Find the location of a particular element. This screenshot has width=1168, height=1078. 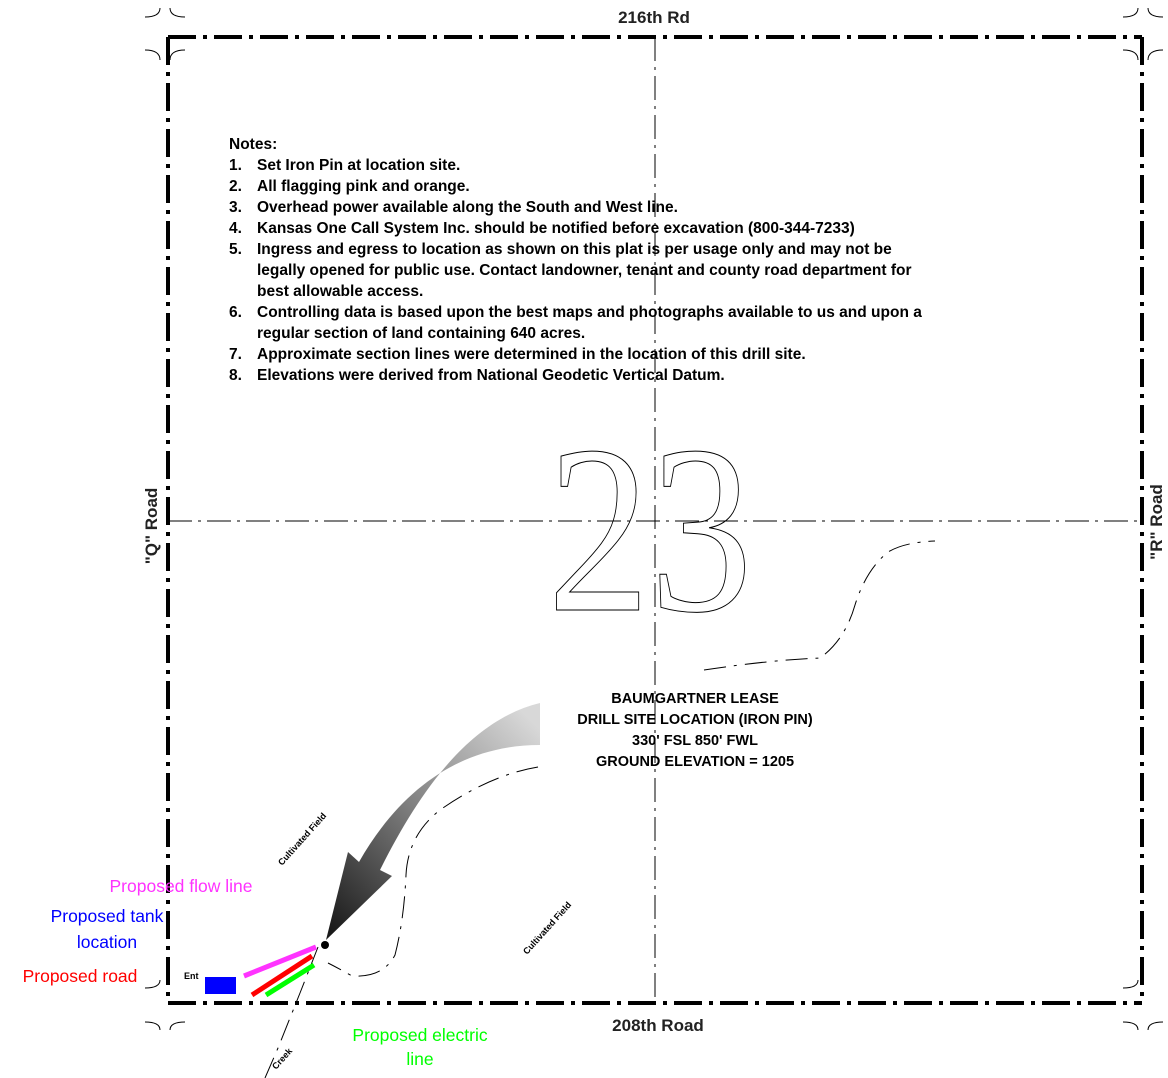

proposed-flow-line is located at coordinates (280, 961).